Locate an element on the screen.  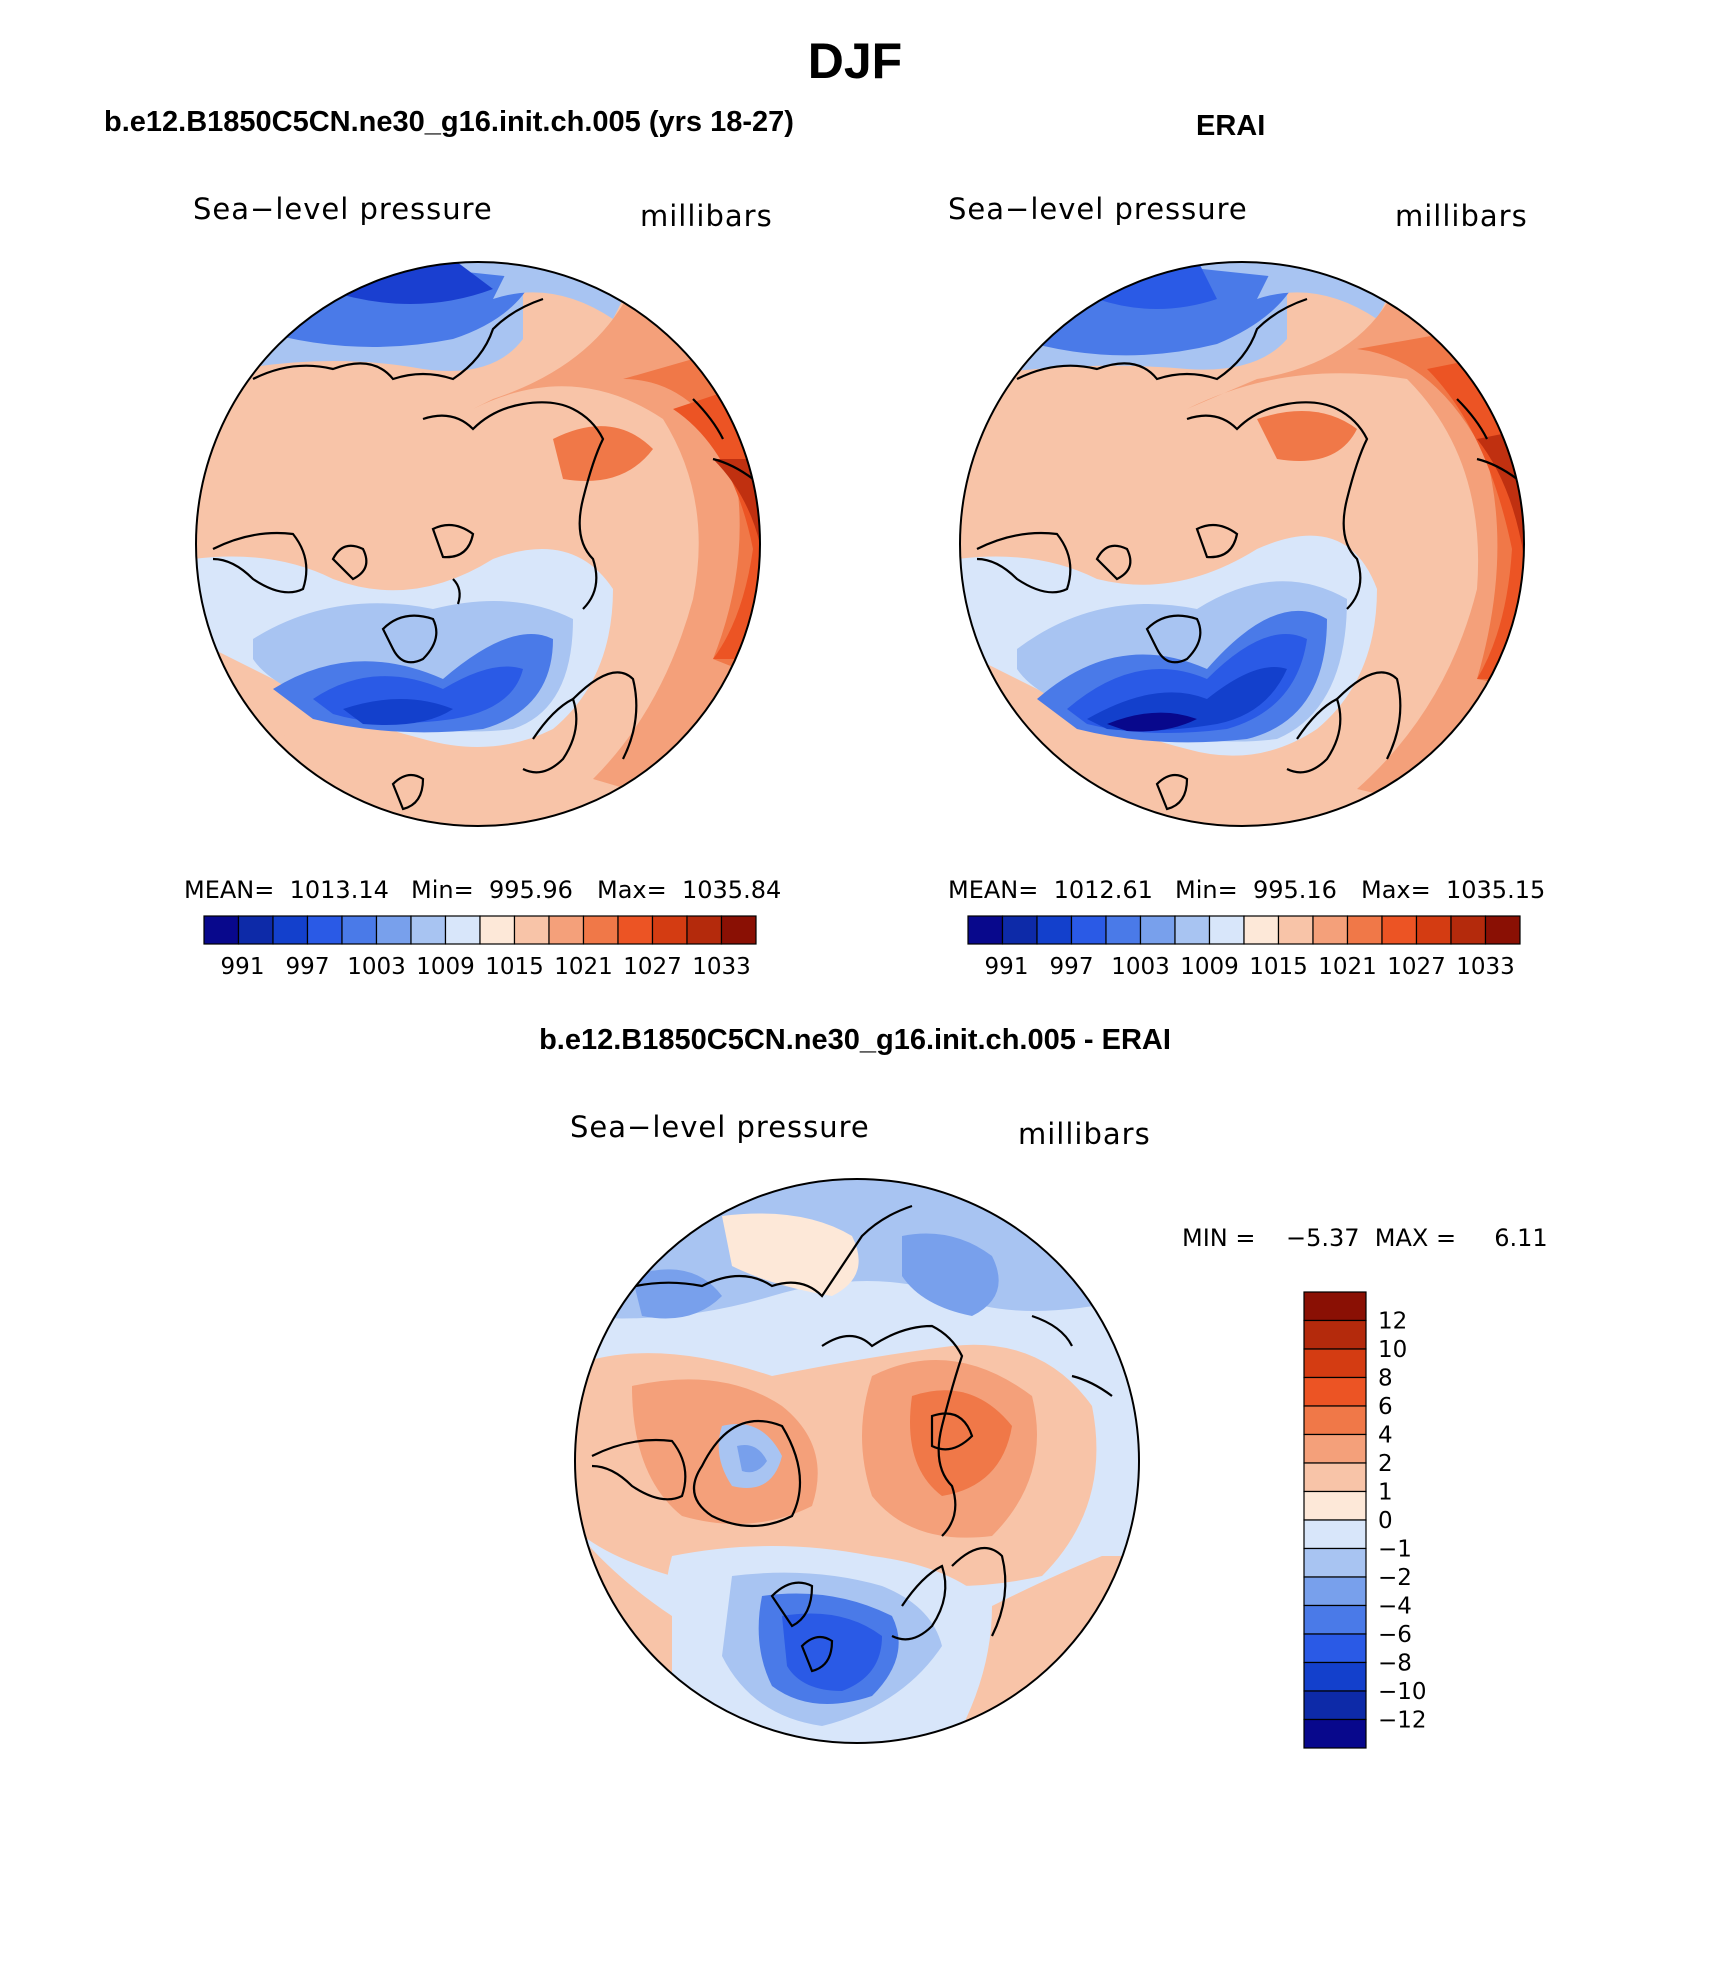
panel3-map-border is located at coordinates (857, 1461).